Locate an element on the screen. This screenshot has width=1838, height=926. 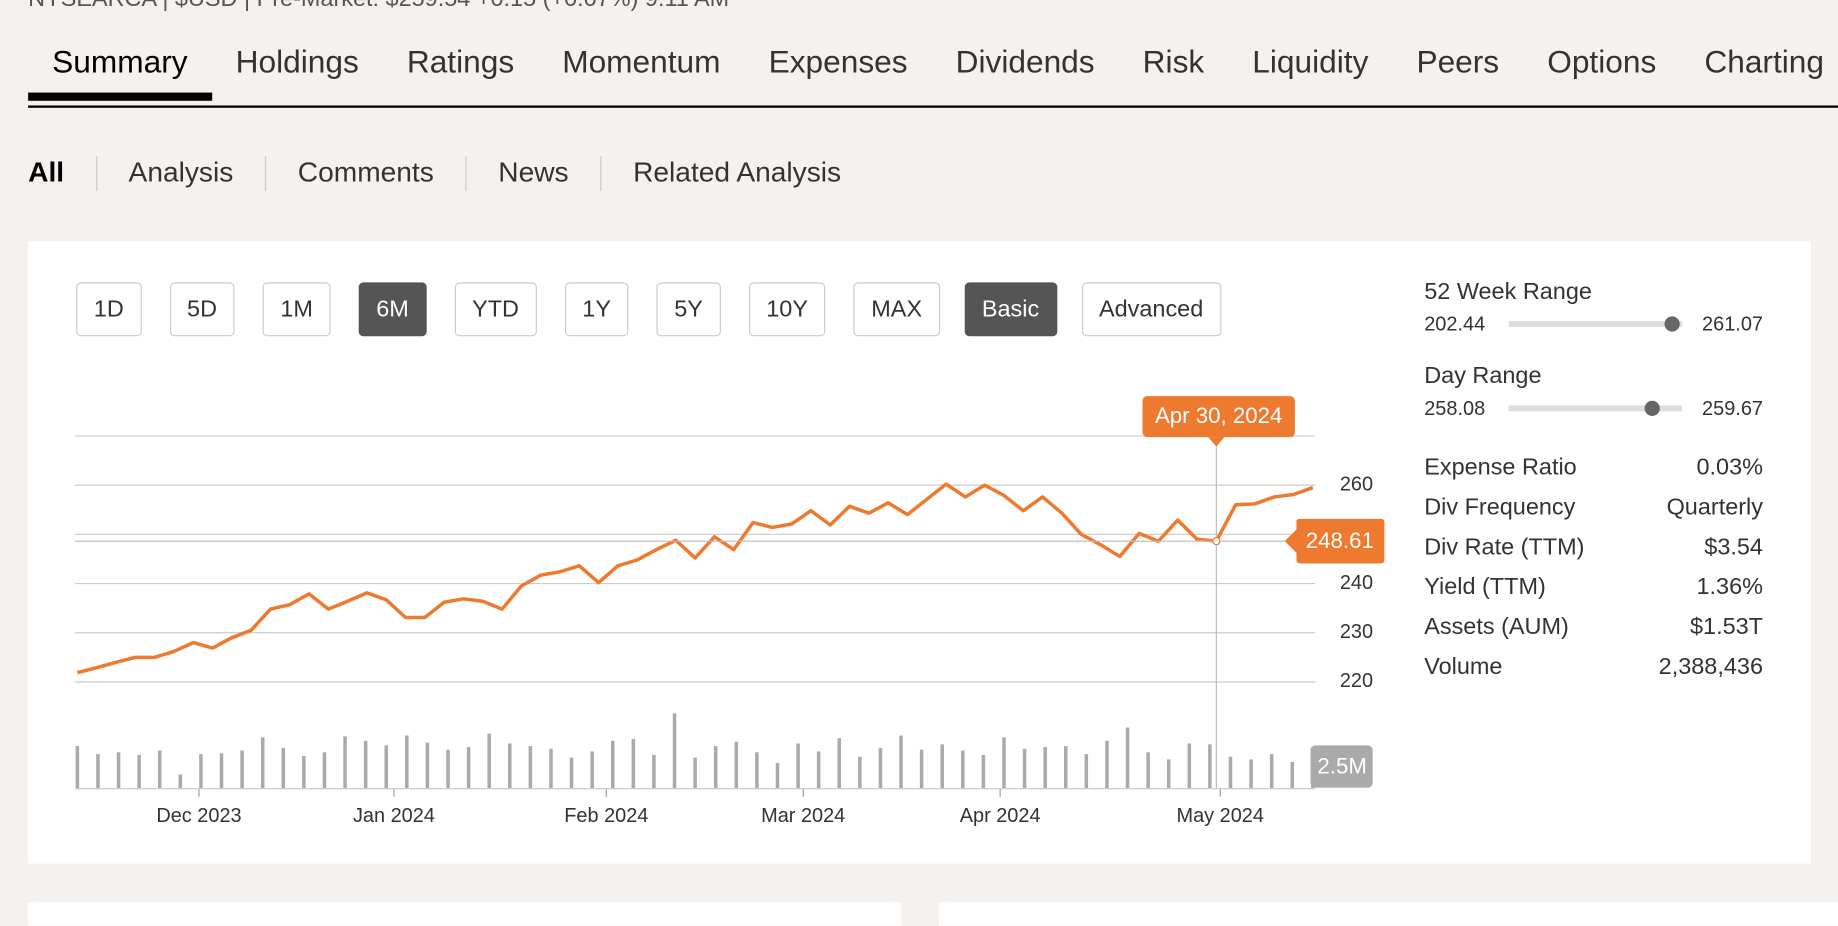
hover-date: Apr 30, 2024 is located at coordinates (1218, 415).